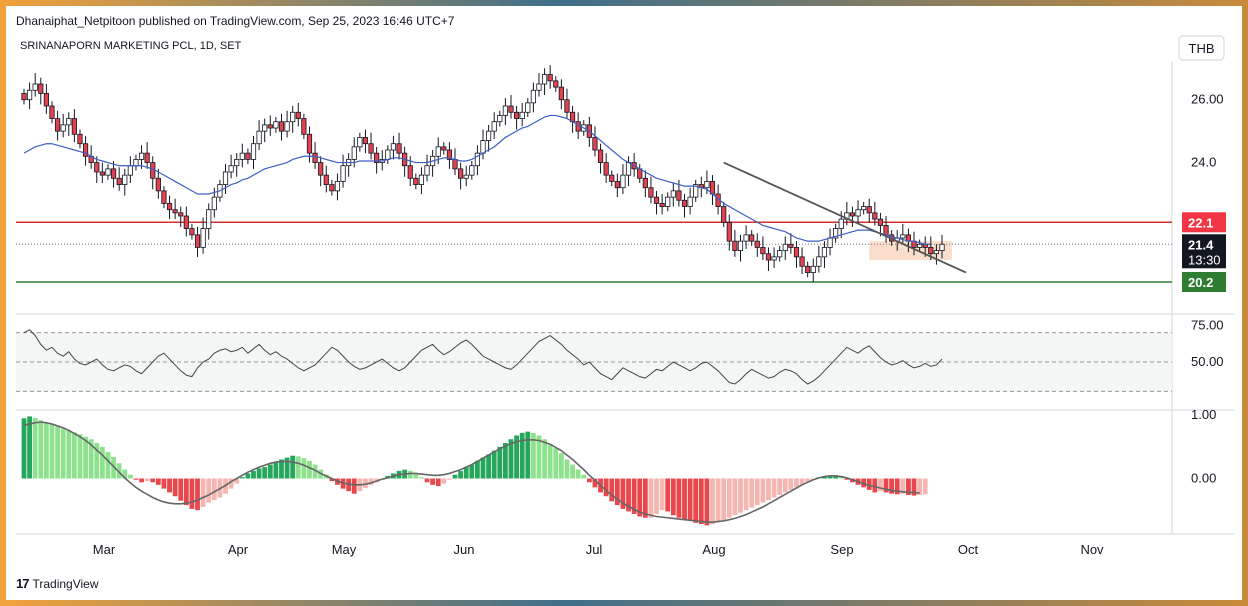 Image resolution: width=1248 pixels, height=606 pixels. What do you see at coordinates (598, 549) in the screenshot?
I see `time-axis: Mar Apr May Jun Jul Aug Sep Oct Nov` at bounding box center [598, 549].